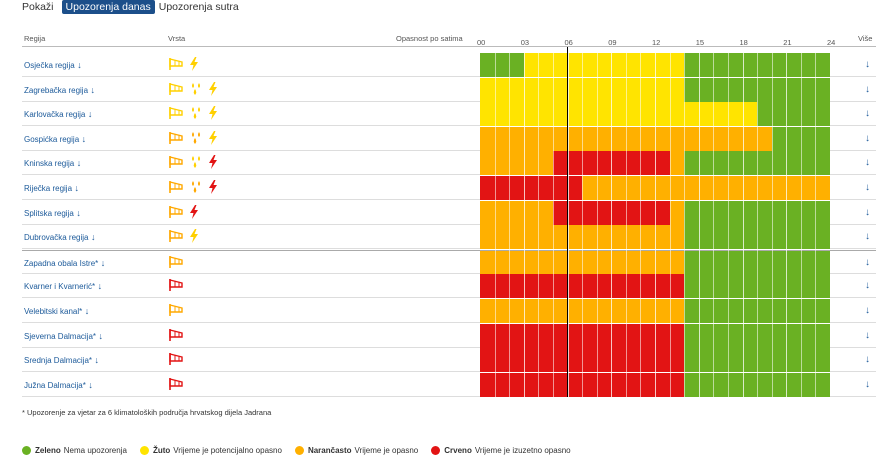 The image size is (890, 469). I want to click on tab-warnings-today: Upozorenja danas, so click(108, 7).